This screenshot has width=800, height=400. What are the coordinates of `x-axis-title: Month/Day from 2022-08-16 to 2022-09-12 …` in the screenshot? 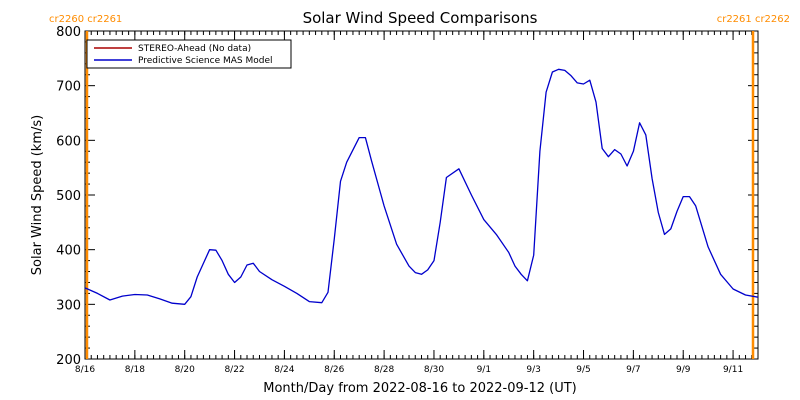 It's located at (419, 388).